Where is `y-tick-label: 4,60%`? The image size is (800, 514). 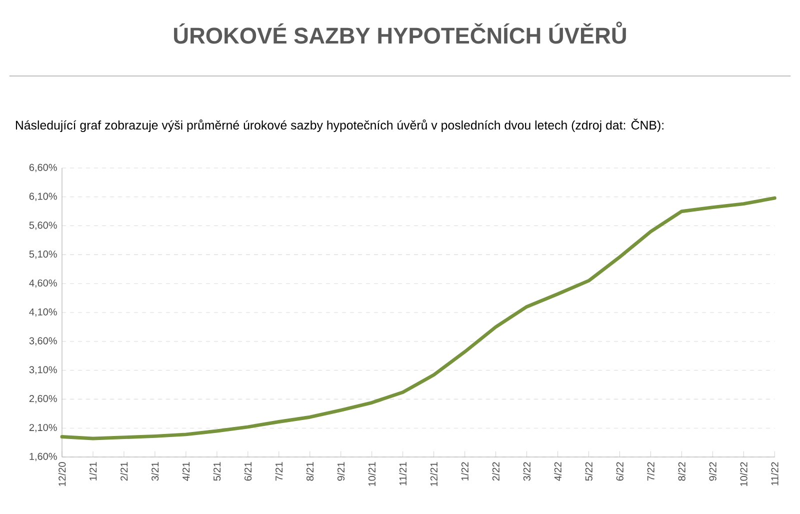
y-tick-label: 4,60% is located at coordinates (43, 283).